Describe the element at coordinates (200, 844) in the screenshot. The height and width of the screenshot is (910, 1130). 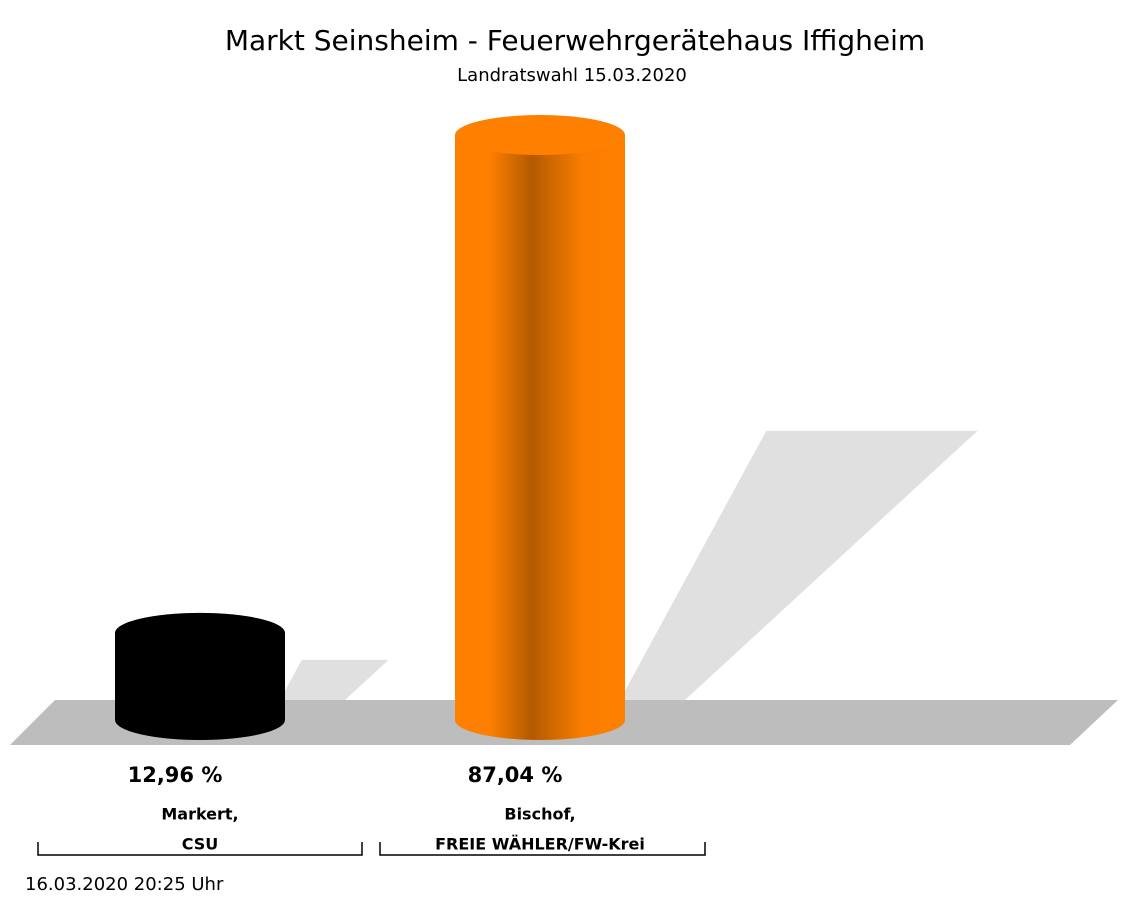
I see `category-label: CSU` at that location.